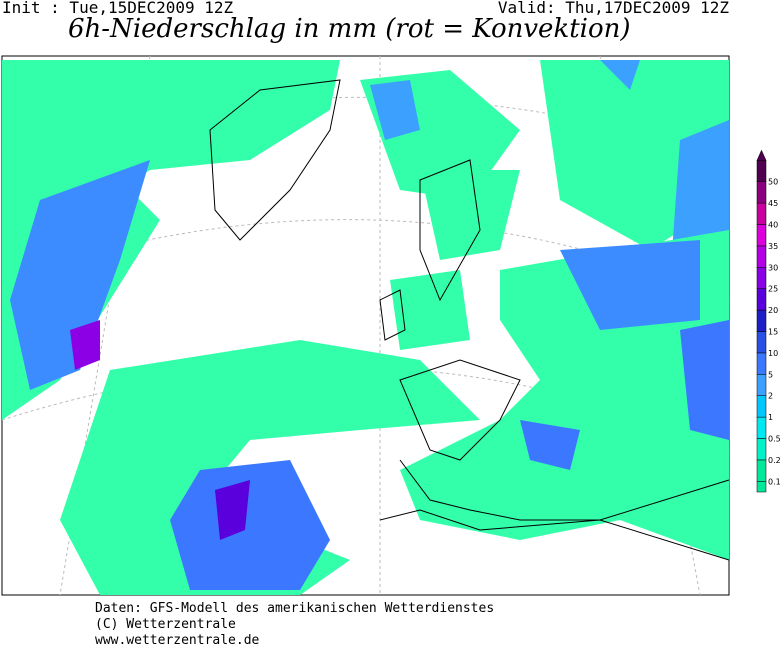 The width and height of the screenshot is (781, 648). What do you see at coordinates (770, 396) in the screenshot?
I see `colorbar-label: 2` at bounding box center [770, 396].